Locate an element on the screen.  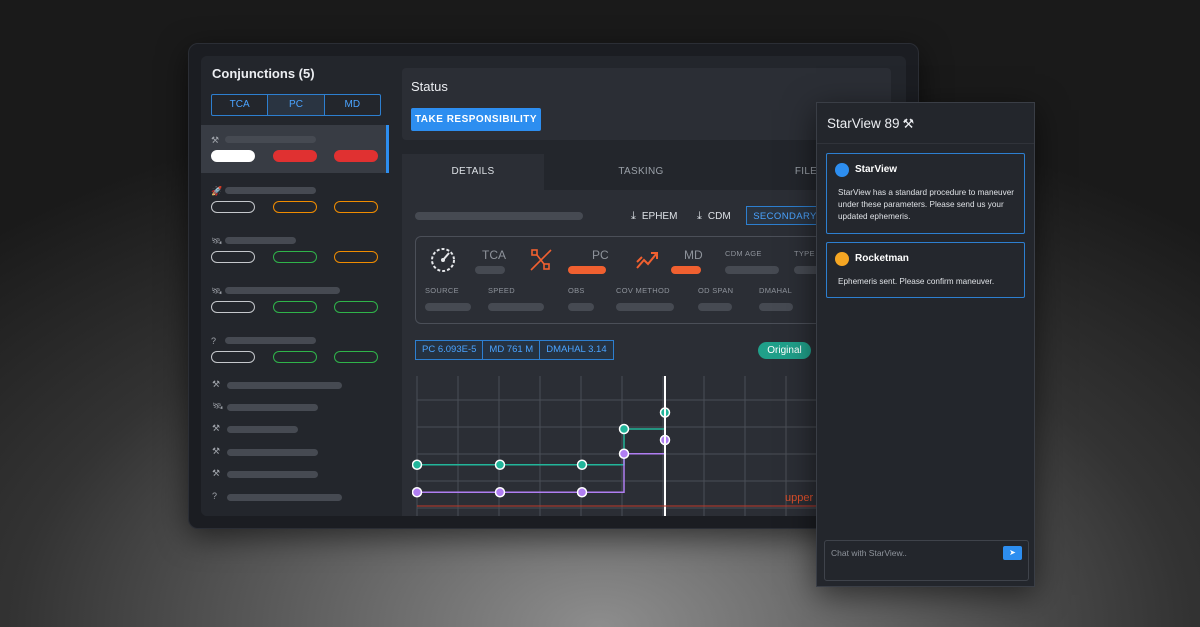
dmahal-chip: DMAHAL 3.14 is located at coordinates (576, 350).